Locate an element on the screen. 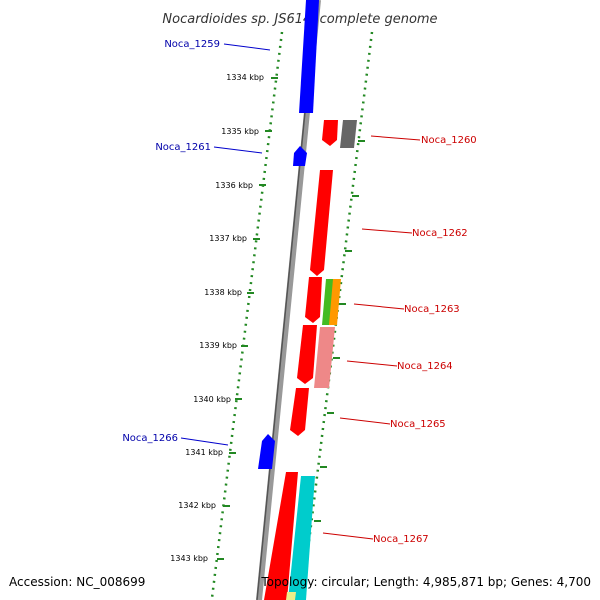 The width and height of the screenshot is (600, 600). scale-label: 1340 kbp is located at coordinates (212, 399).